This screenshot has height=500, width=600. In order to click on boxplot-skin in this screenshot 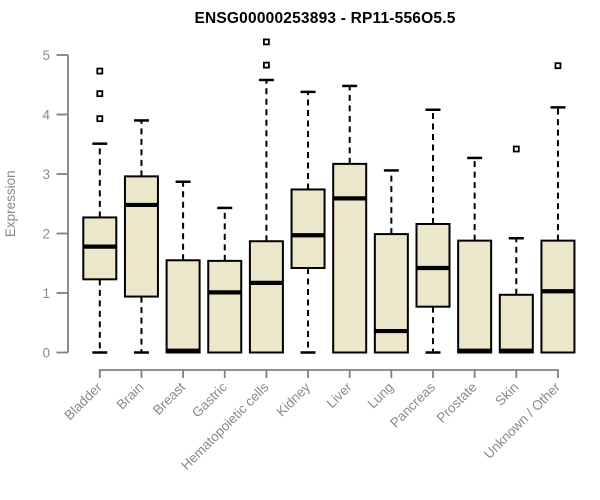, I will do `click(516, 249)`.